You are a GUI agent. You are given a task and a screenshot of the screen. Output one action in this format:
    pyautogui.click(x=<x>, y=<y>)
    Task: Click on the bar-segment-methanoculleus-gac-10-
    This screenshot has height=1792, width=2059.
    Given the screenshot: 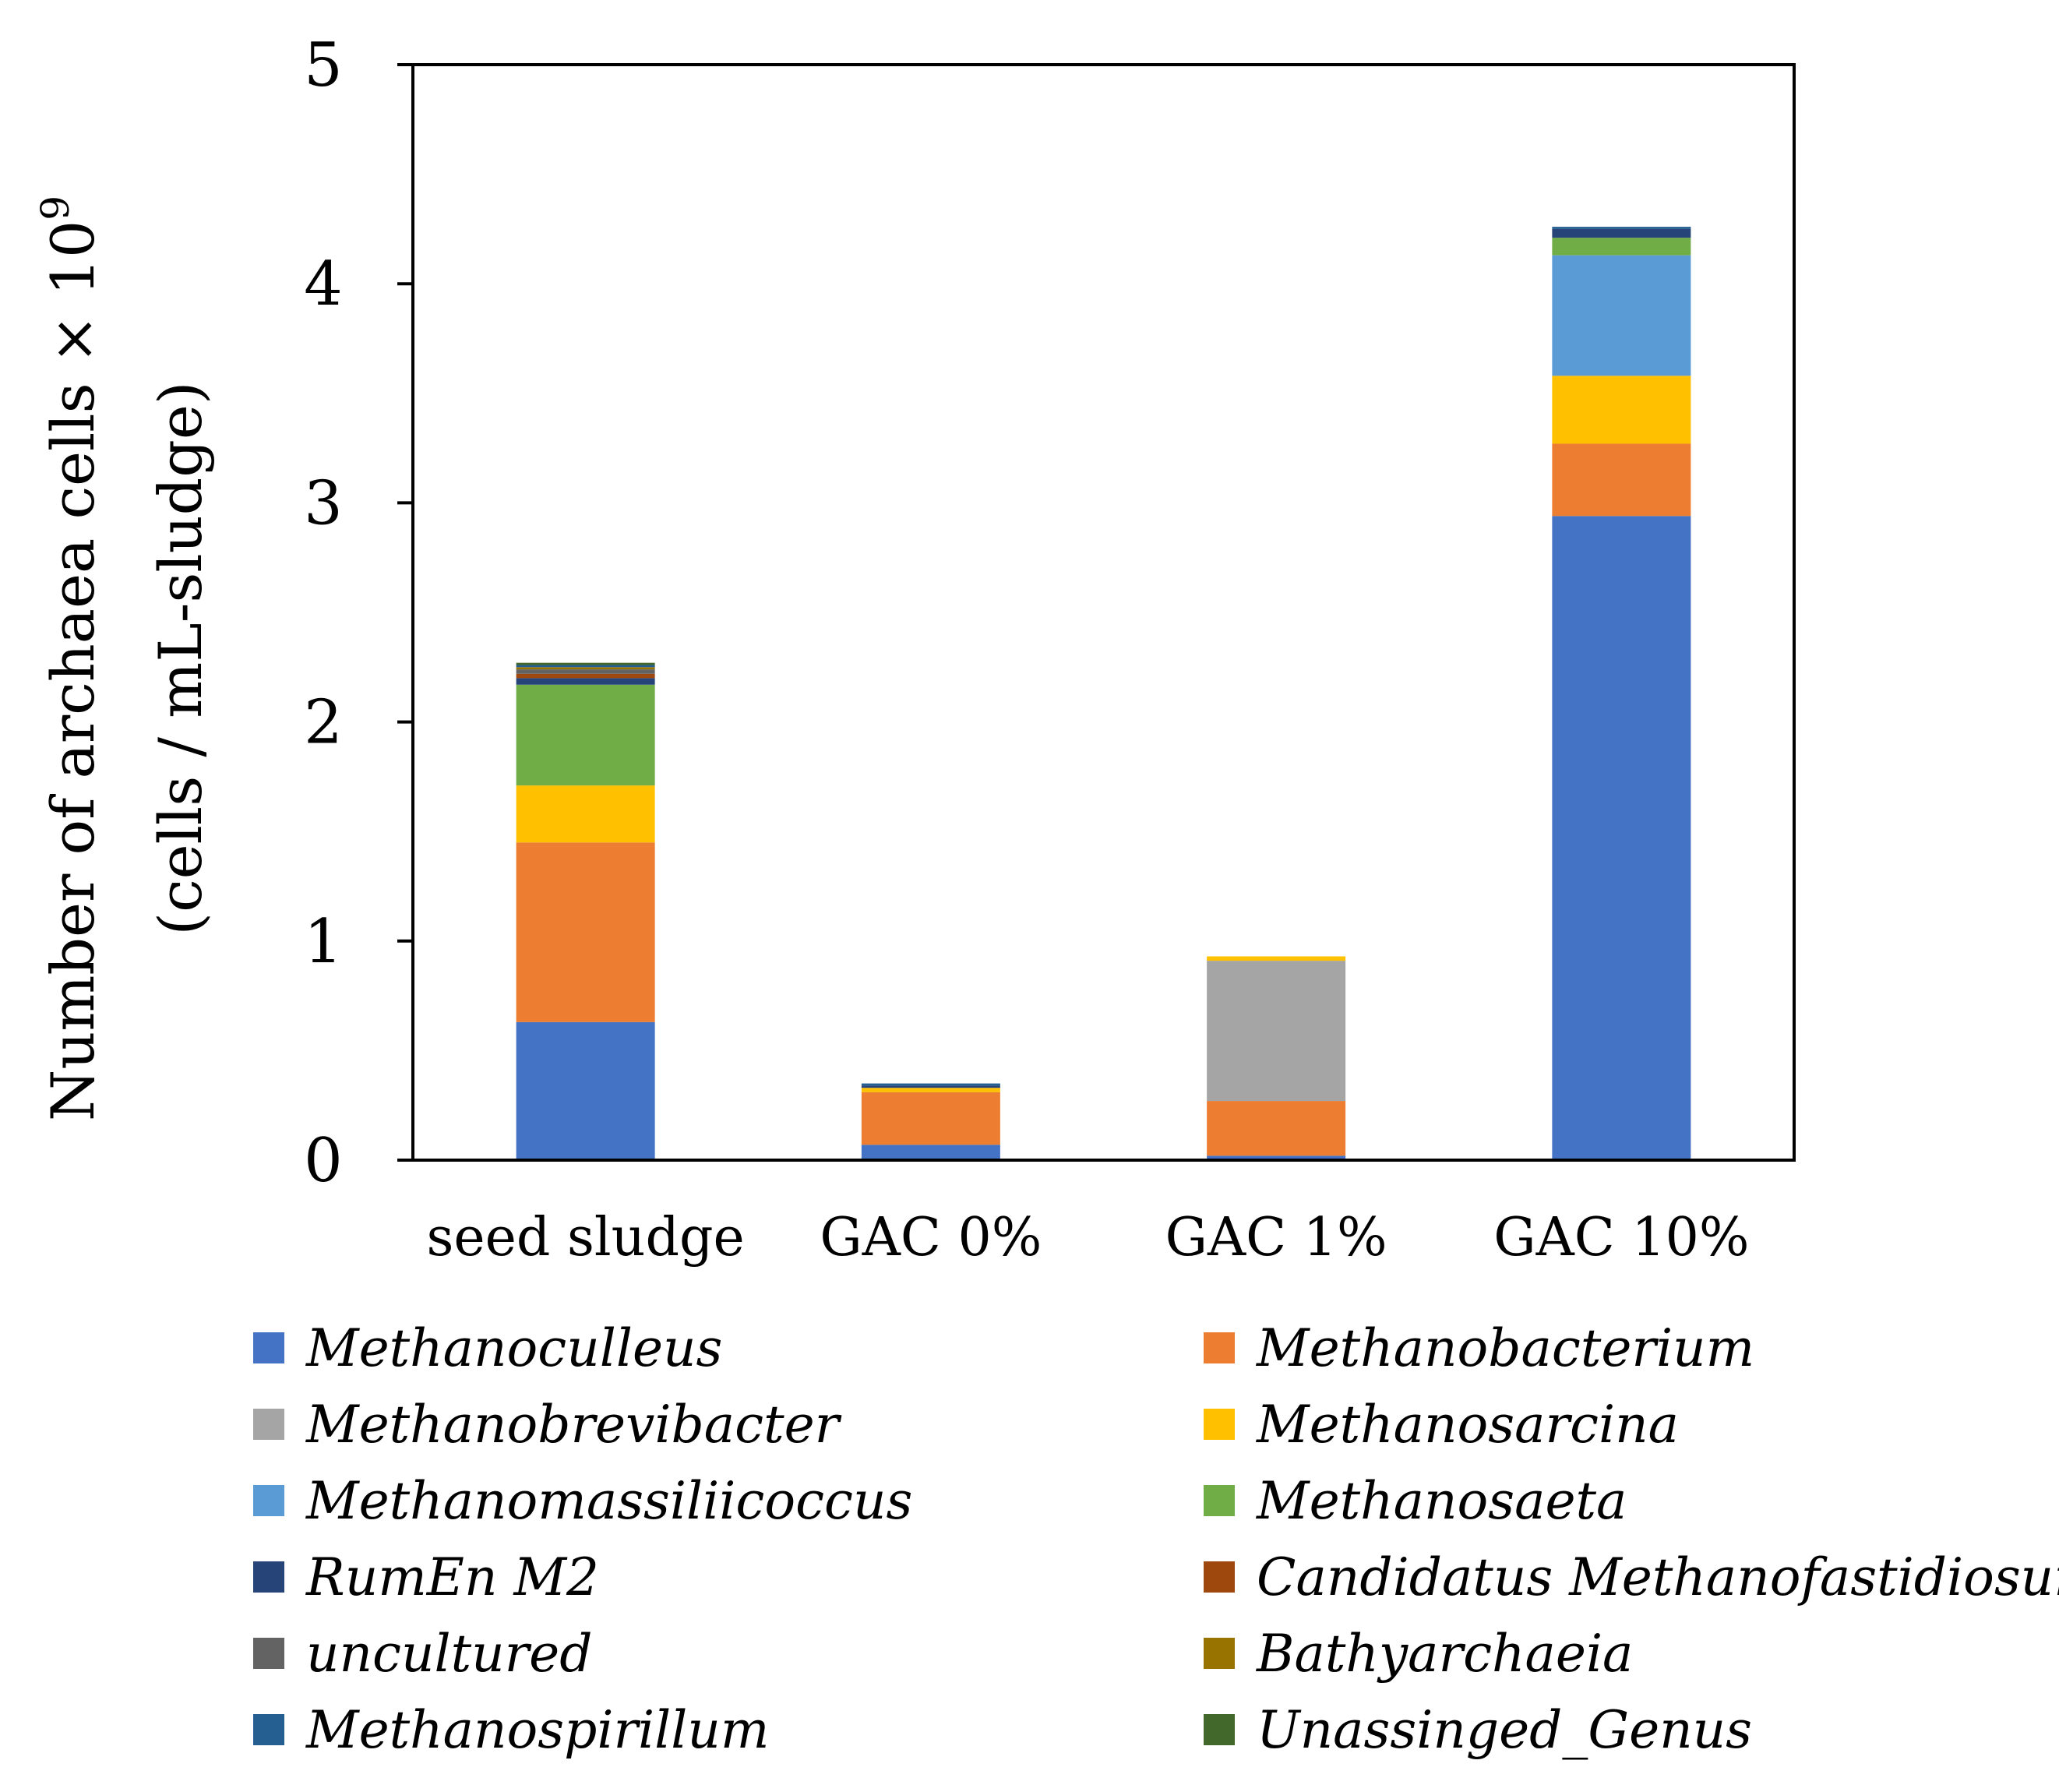 What is the action you would take?
    pyautogui.click(x=1621, y=838)
    